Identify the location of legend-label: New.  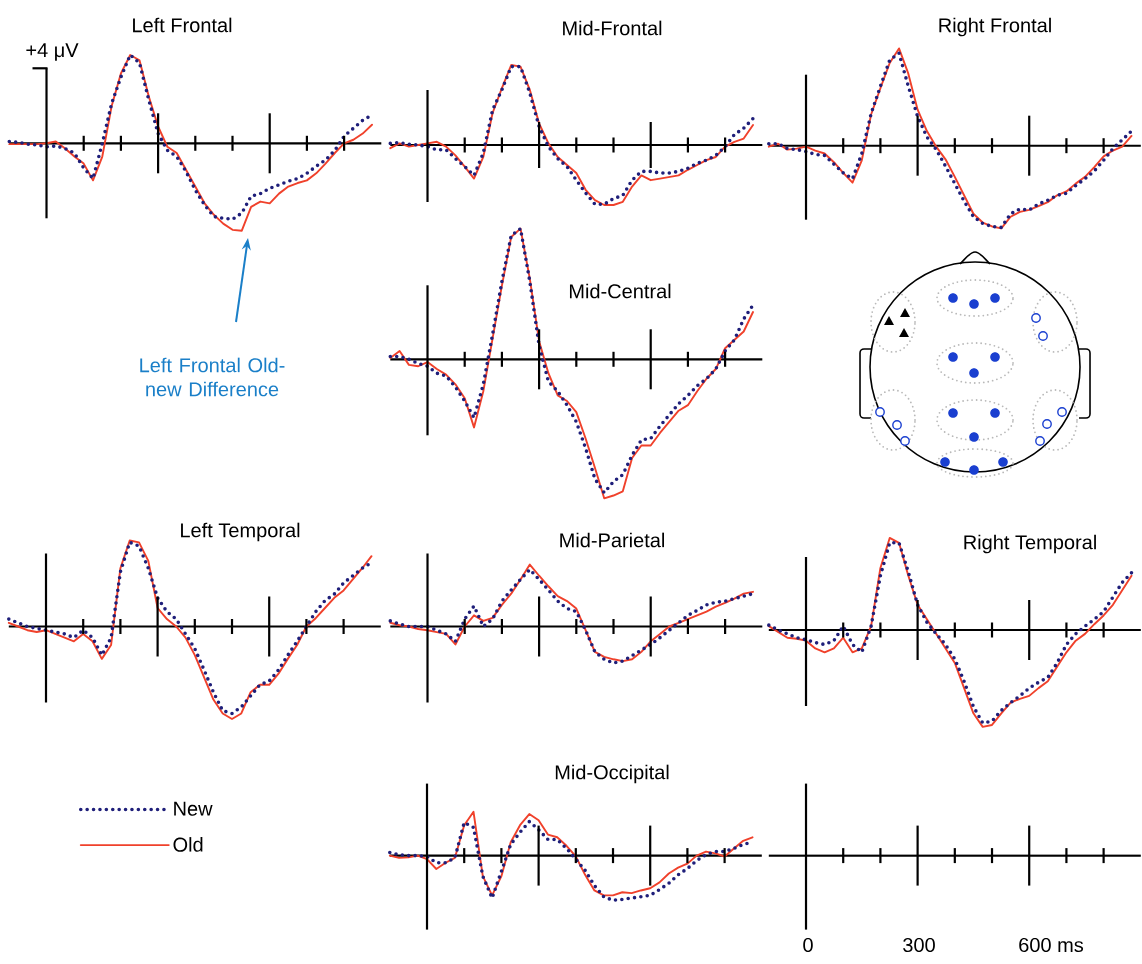
(193, 808).